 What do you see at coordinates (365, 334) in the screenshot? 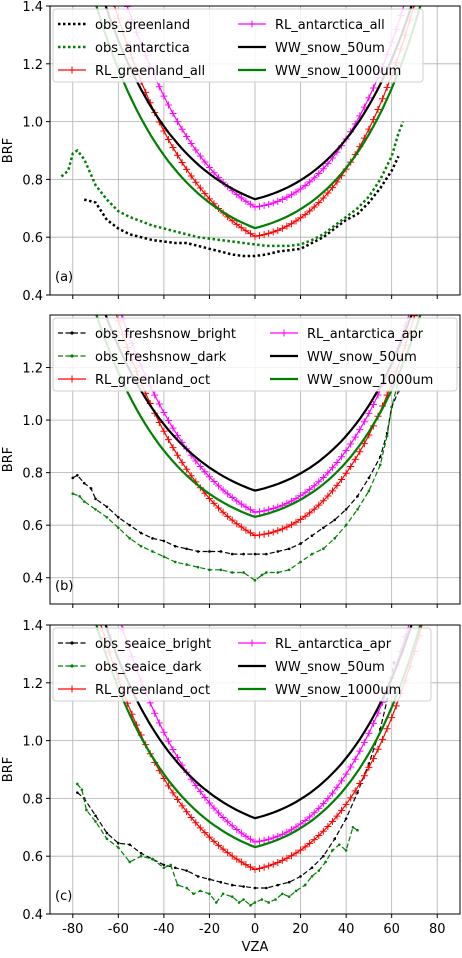
I see `legend-entry: RL_antarctica_apr` at bounding box center [365, 334].